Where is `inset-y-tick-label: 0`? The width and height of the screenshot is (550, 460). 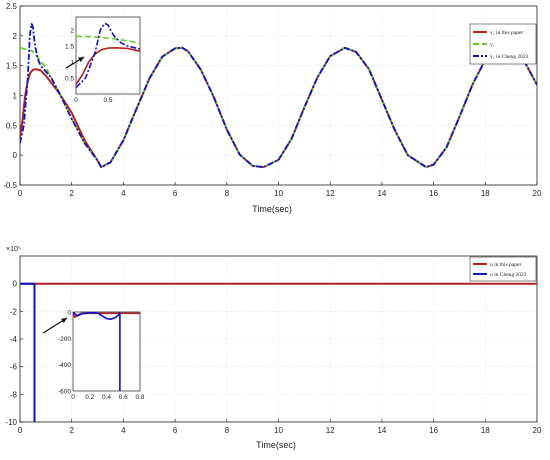 inset-y-tick-label: 0 is located at coordinates (69, 313).